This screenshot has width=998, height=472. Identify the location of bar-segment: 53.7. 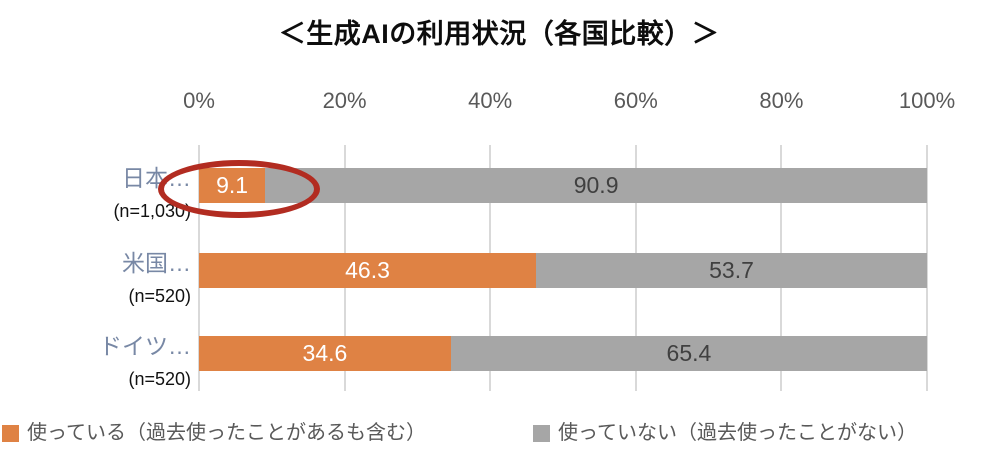
(731, 270).